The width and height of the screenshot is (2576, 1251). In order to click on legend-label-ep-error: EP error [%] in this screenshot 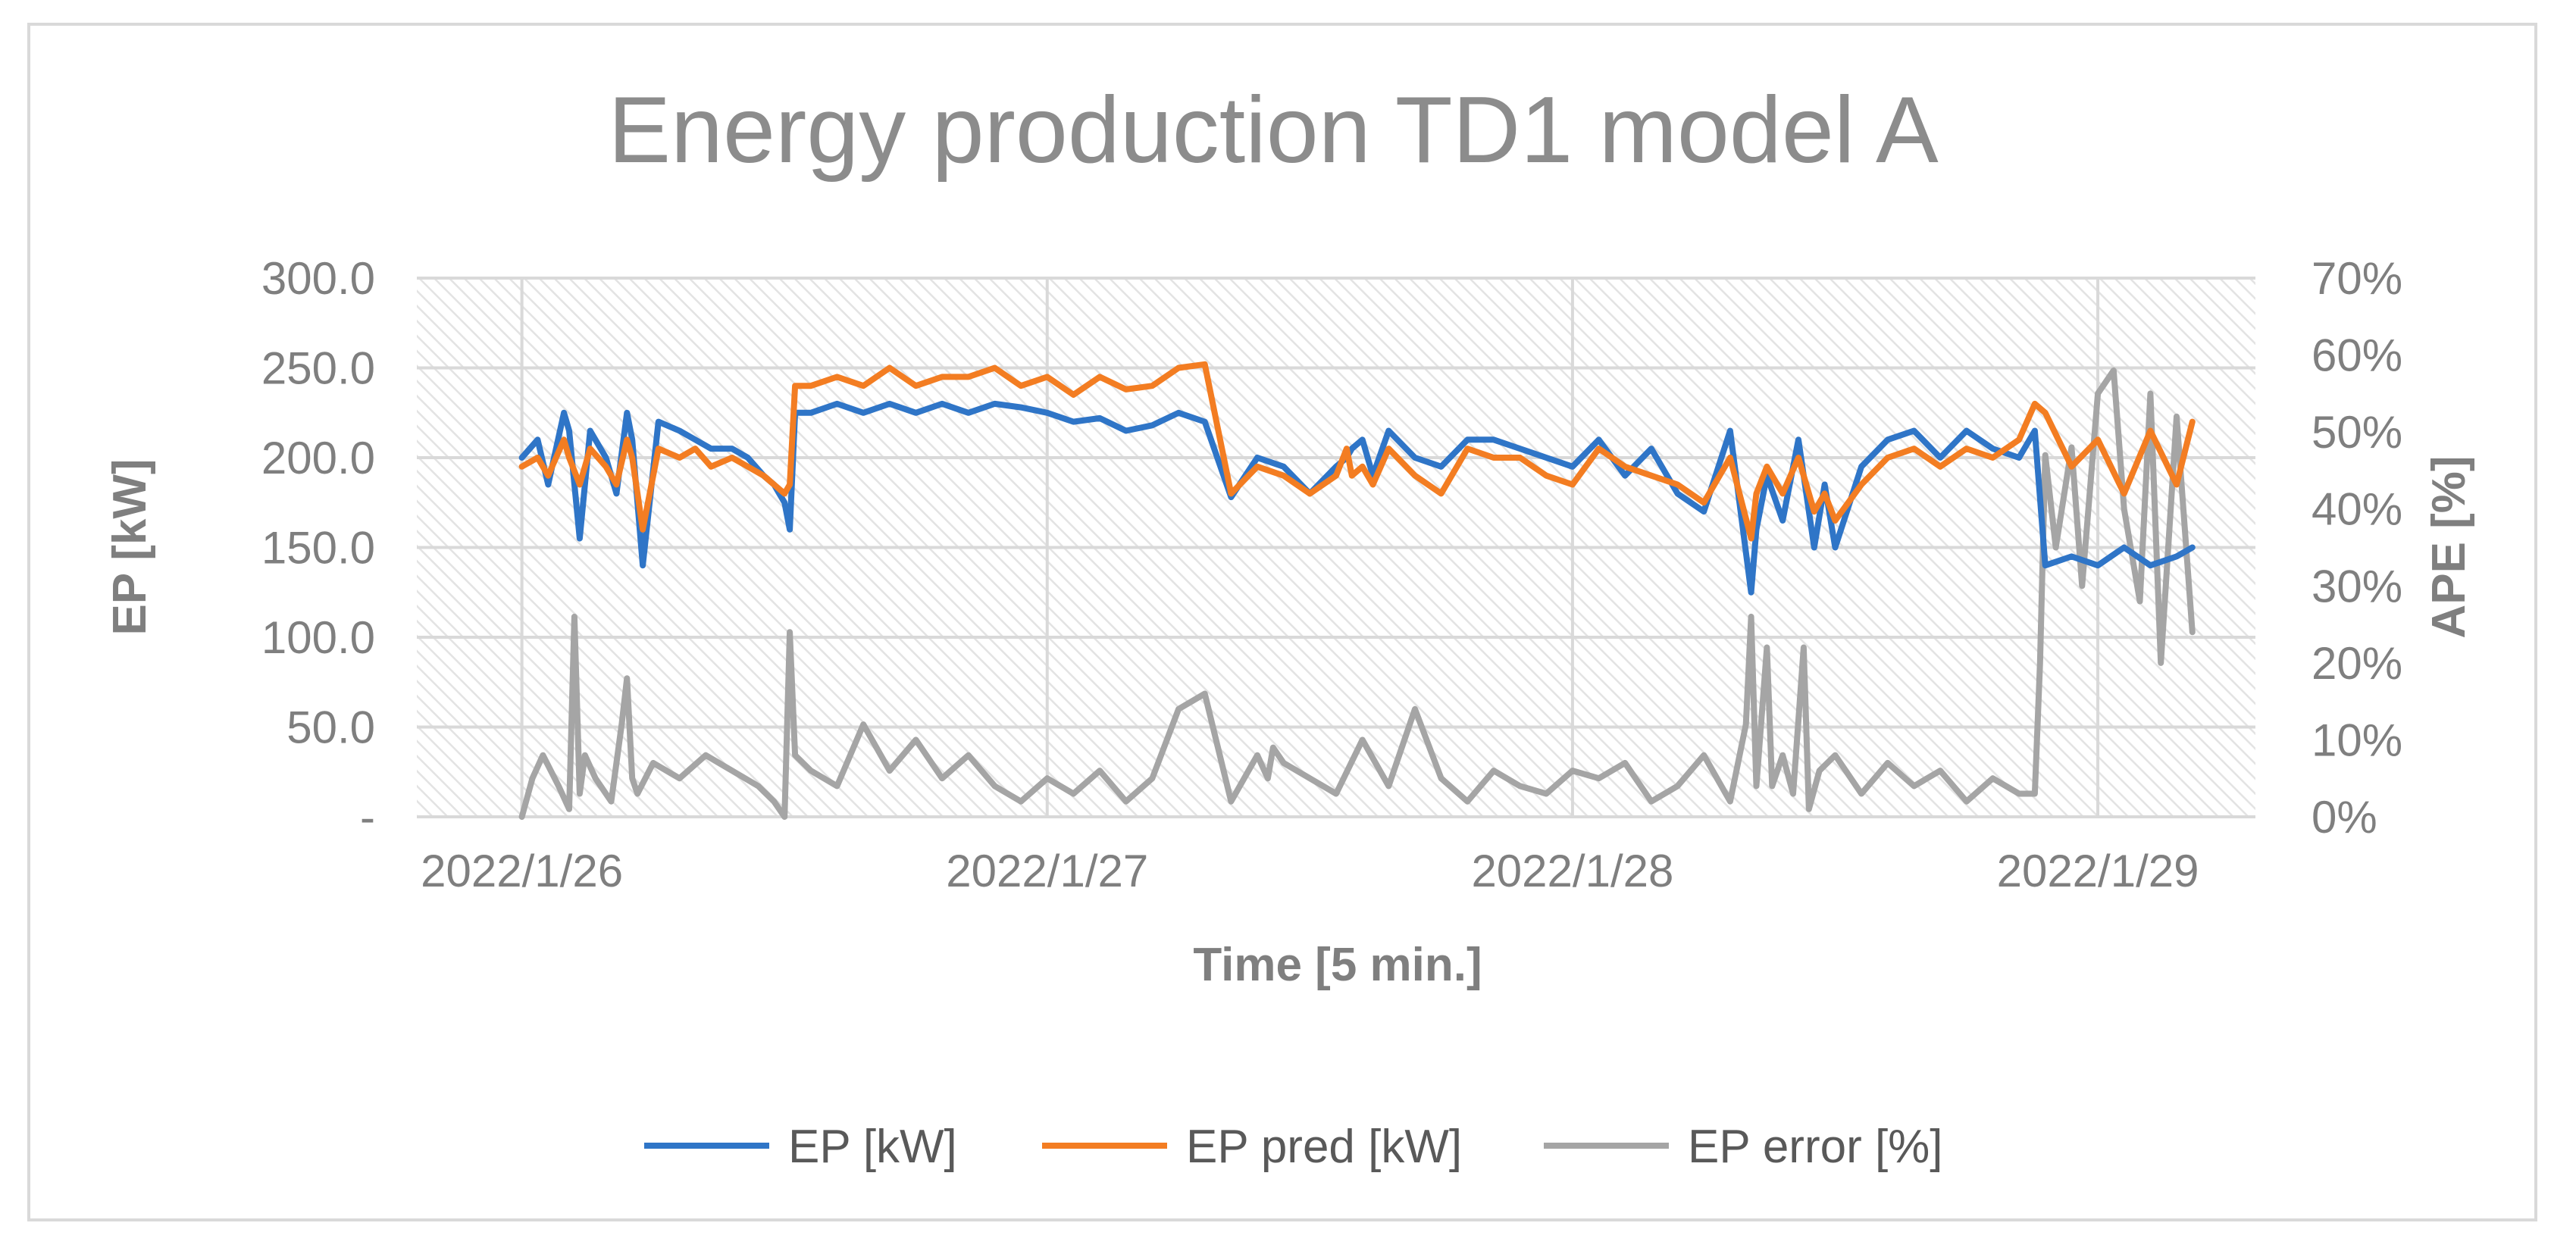, I will do `click(1815, 1147)`.